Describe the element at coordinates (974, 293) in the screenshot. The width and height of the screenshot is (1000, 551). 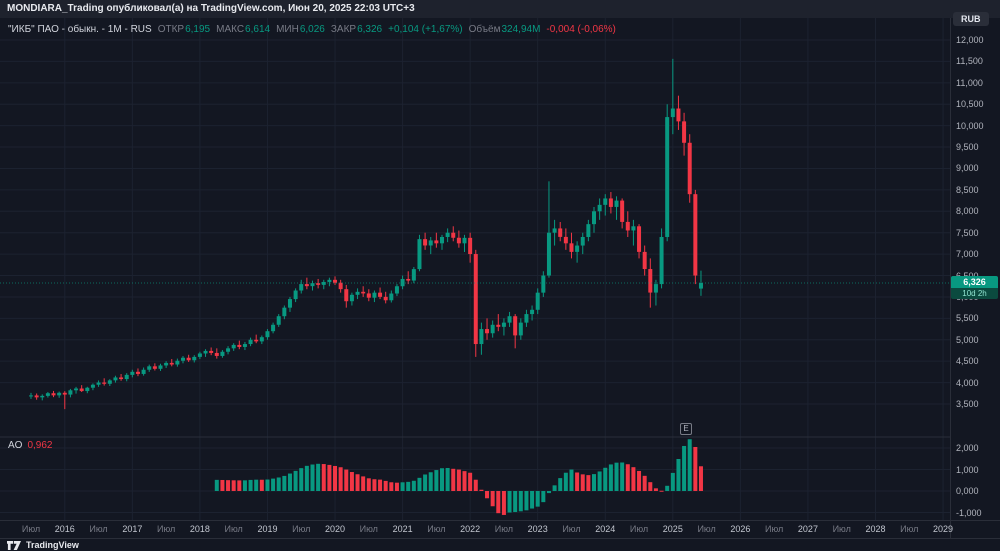
I see `bar-countdown: 10d 2h` at that location.